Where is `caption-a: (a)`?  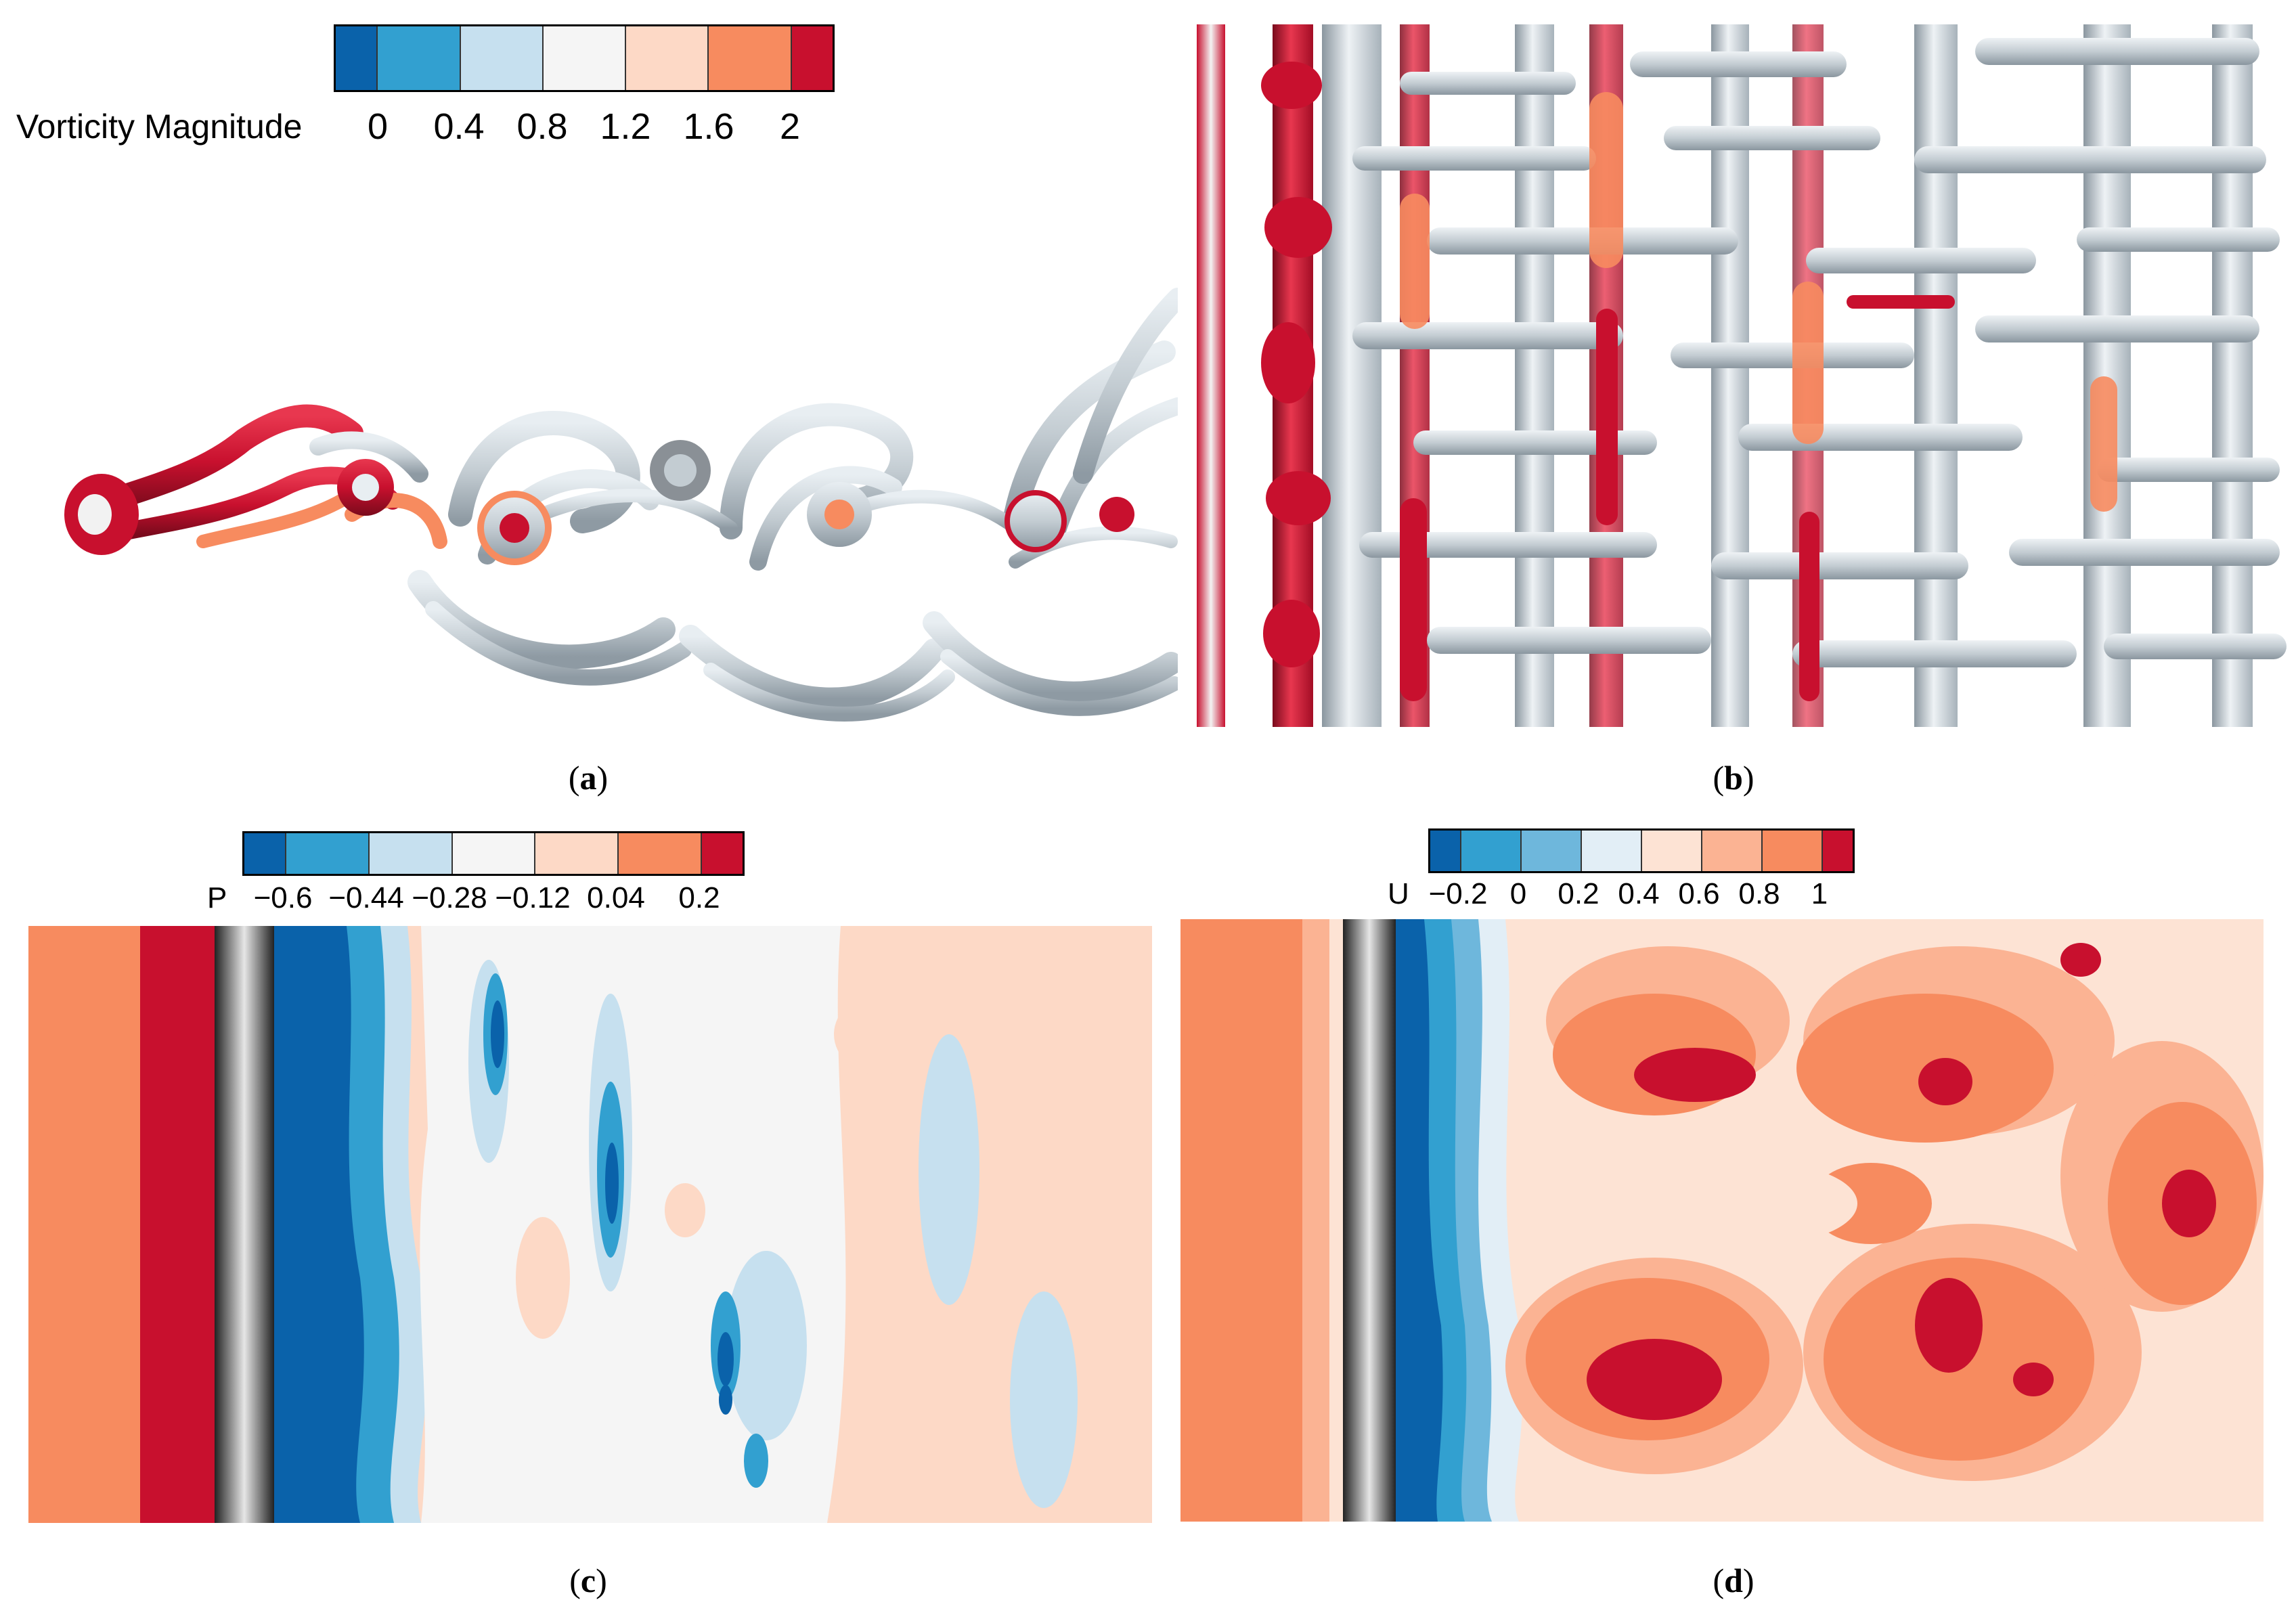 caption-a: (a) is located at coordinates (588, 778).